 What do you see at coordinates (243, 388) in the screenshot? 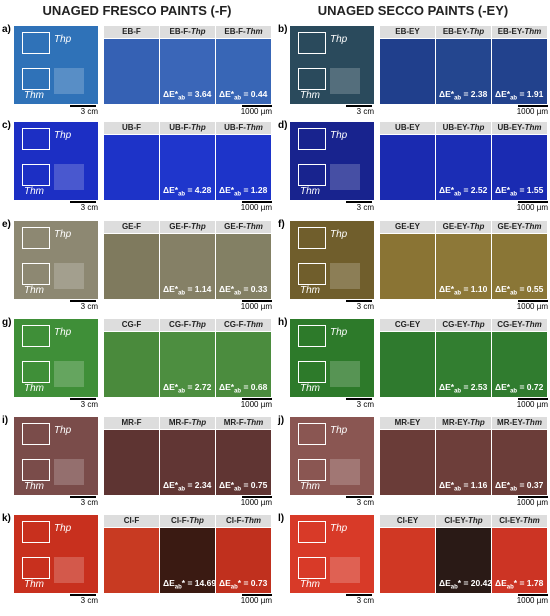
I see `delta-e: ΔE*ab = 0.68` at bounding box center [243, 388].